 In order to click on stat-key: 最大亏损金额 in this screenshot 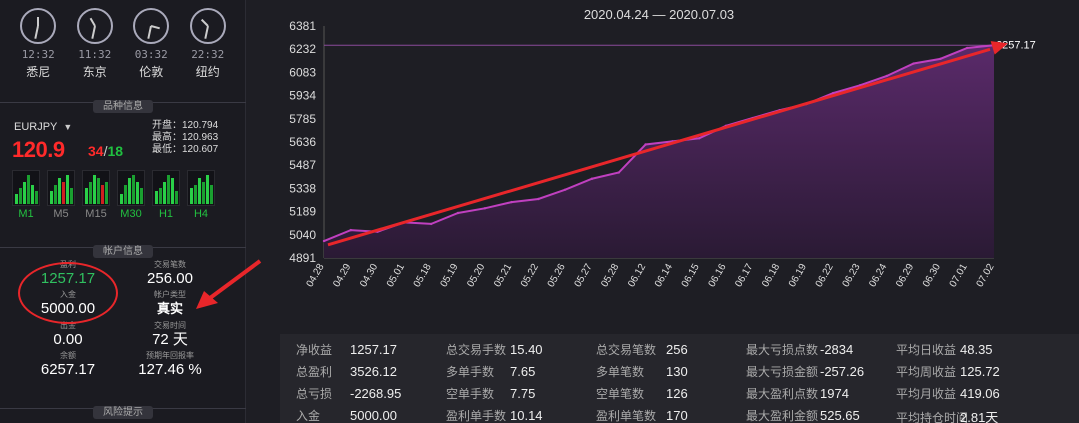, I will do `click(782, 372)`.